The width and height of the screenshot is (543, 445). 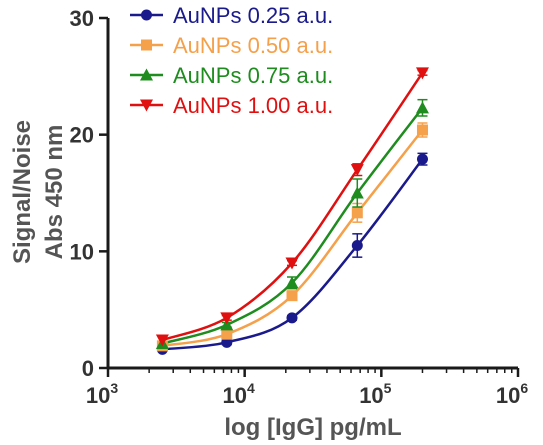 I want to click on y-tick-label: 30, so click(x=82, y=18).